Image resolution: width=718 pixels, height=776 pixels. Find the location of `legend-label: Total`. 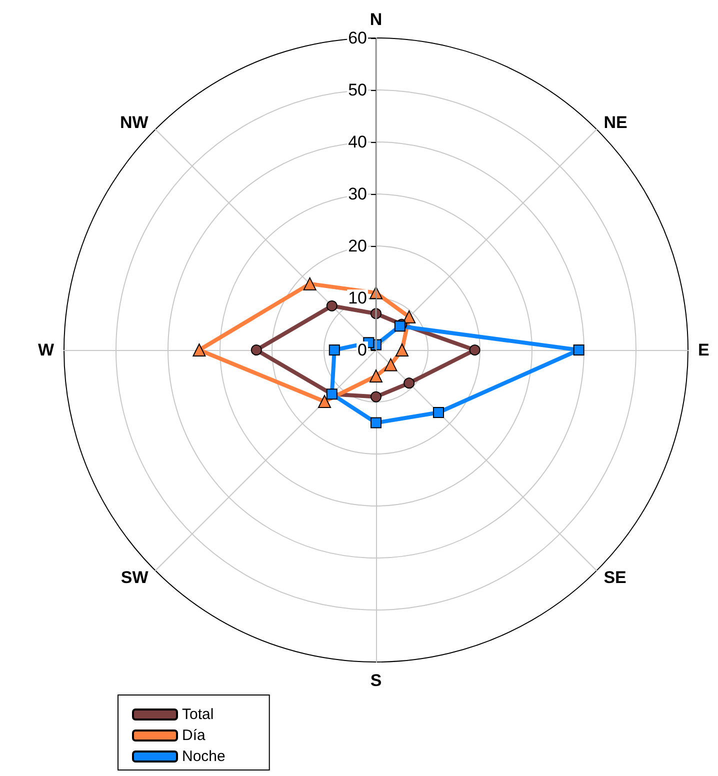

legend-label: Total is located at coordinates (198, 714).